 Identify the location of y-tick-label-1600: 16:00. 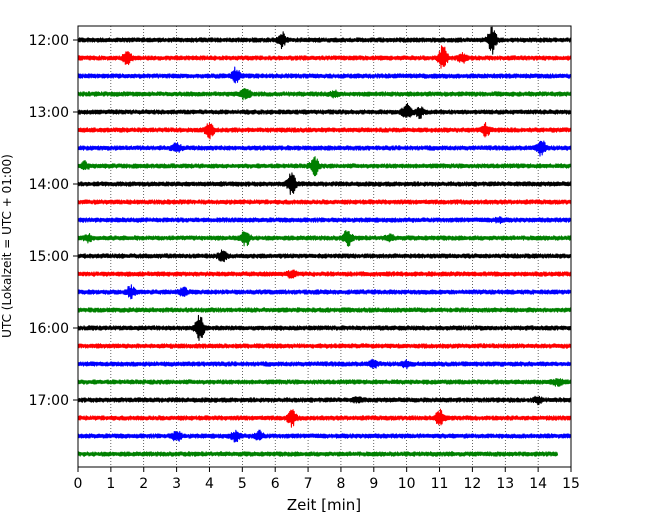
(49, 329).